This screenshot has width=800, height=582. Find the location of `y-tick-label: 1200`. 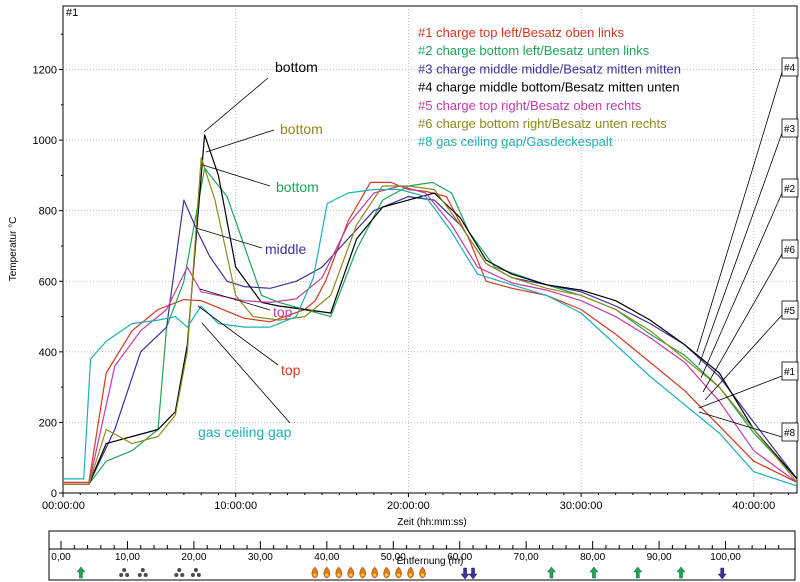

y-tick-label: 1200 is located at coordinates (45, 71).